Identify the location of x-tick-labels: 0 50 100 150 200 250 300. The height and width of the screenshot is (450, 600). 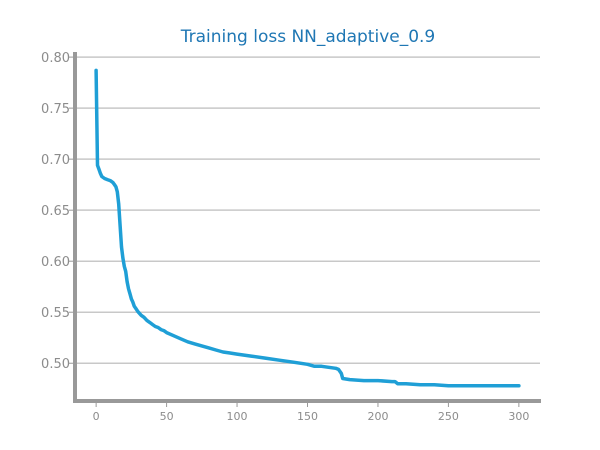
(311, 416).